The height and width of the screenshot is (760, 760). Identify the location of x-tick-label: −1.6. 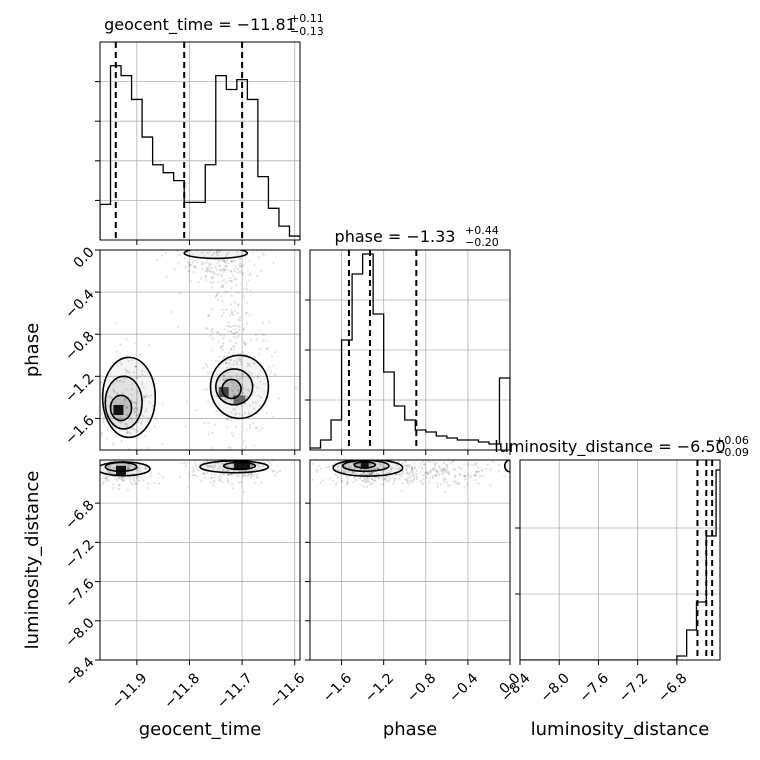
(337, 687).